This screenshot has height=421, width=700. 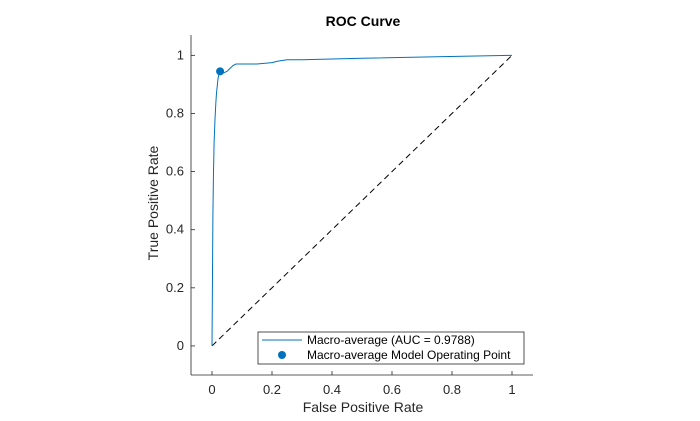 I want to click on x-tick-label: 1, so click(x=511, y=389).